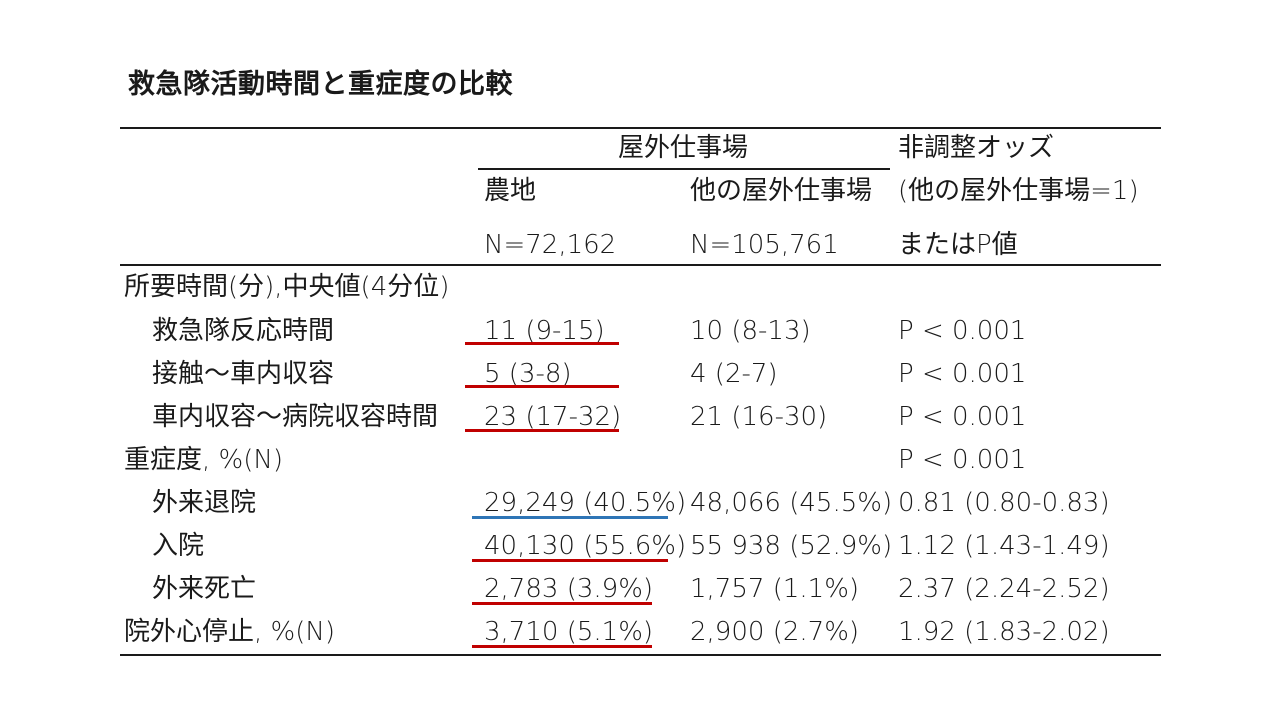  I want to click on header-odds-line1: 非調整オッズ, so click(976, 148).